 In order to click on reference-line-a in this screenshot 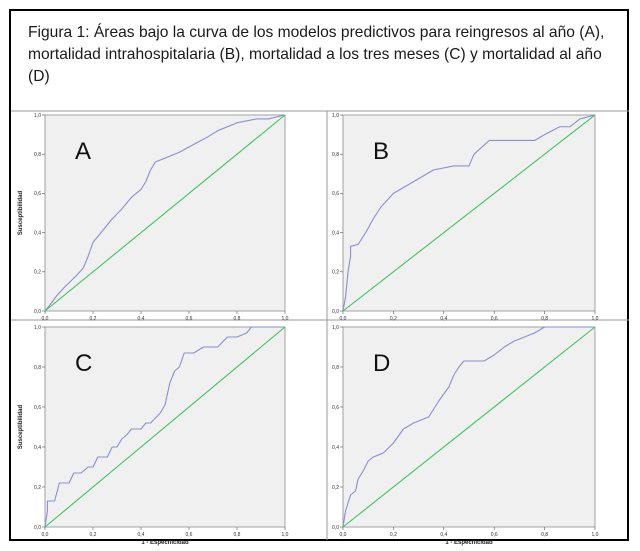, I will do `click(165, 213)`.